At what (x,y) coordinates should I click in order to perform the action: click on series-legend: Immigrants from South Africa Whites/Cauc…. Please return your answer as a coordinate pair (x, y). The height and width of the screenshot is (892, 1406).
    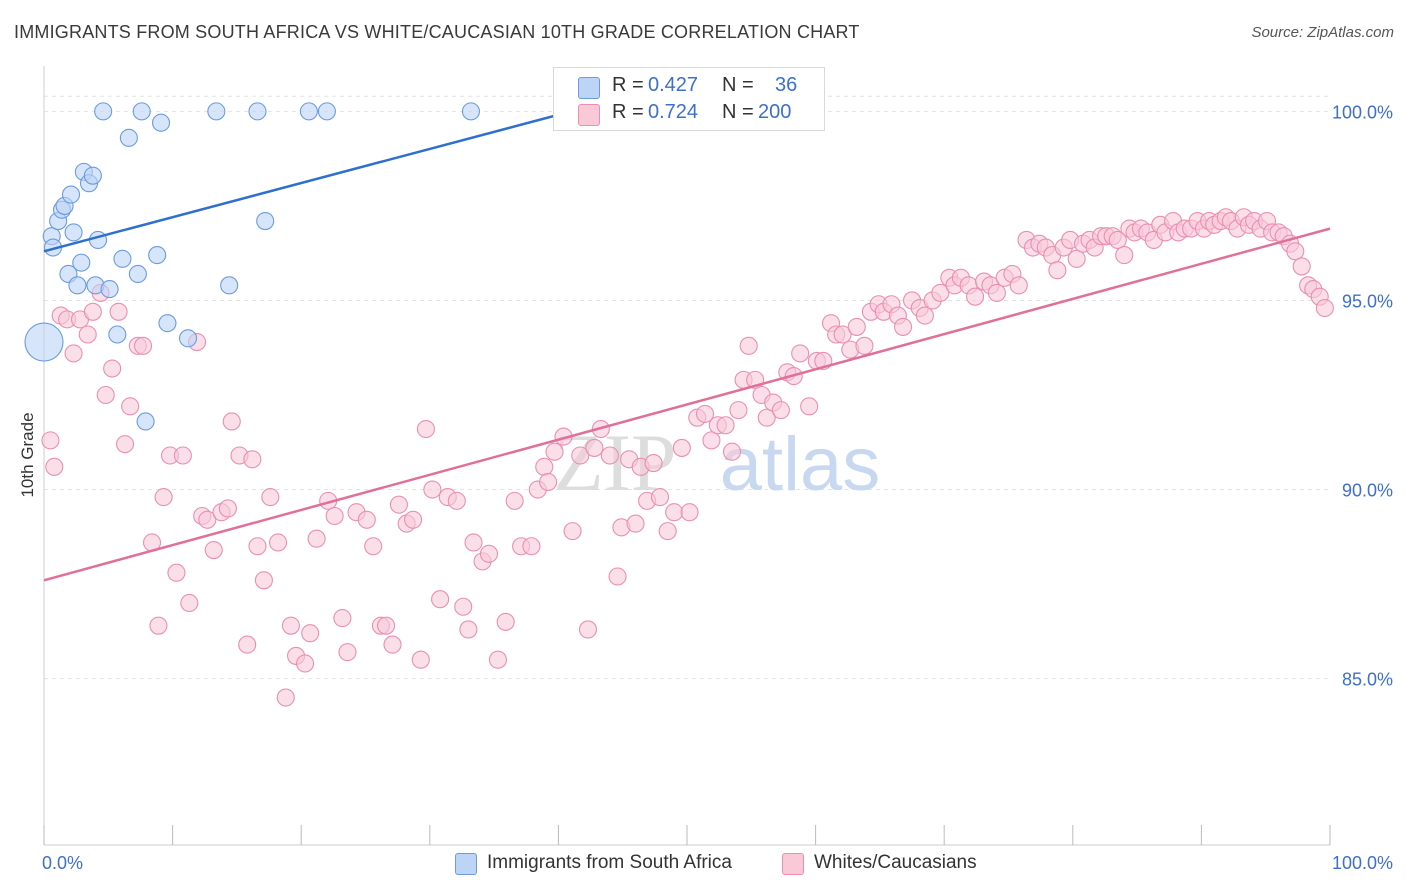
    Looking at the image, I should click on (703, 866).